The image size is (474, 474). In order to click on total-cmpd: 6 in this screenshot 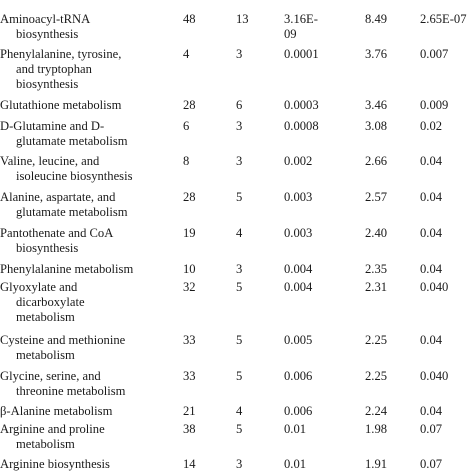, I will do `click(186, 126)`.